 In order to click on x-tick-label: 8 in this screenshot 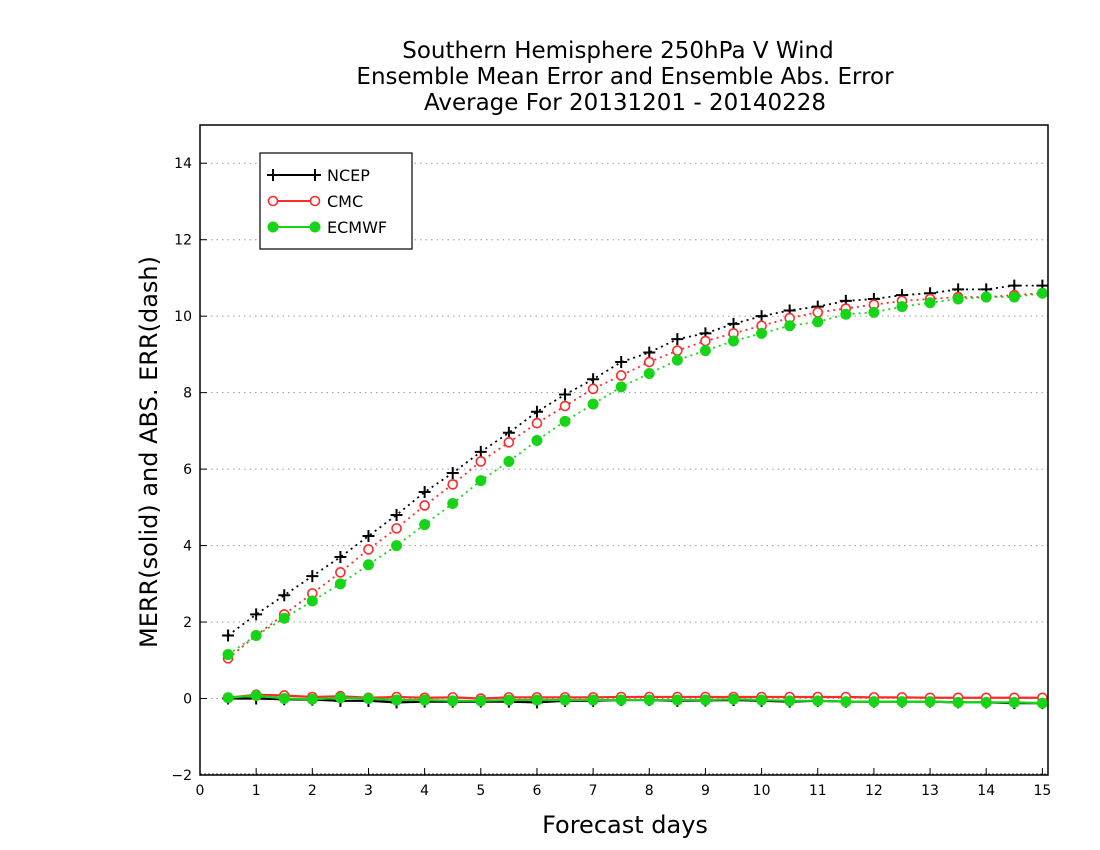, I will do `click(649, 791)`.